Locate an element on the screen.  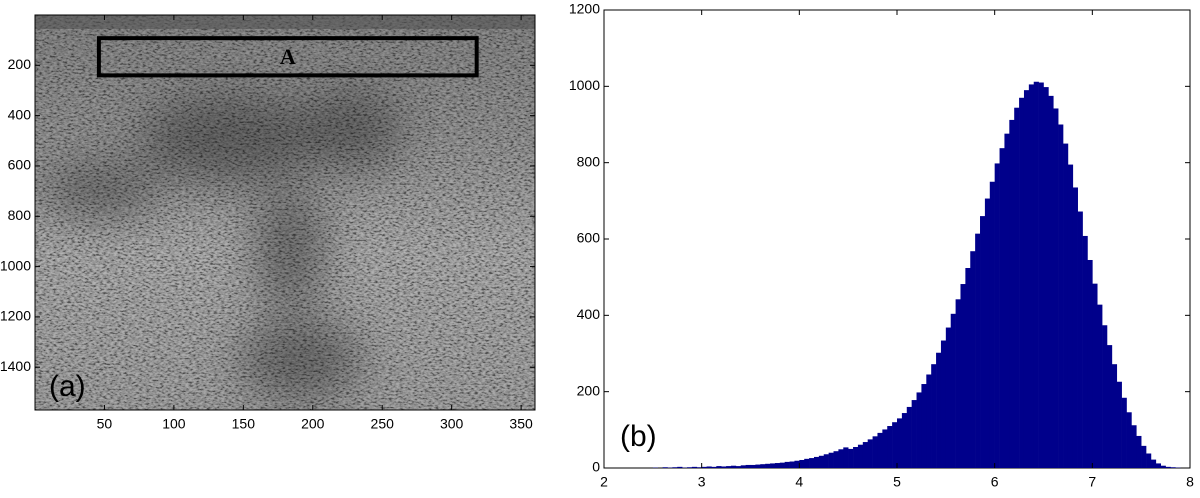
x-tick-label: 200 is located at coordinates (313, 424).